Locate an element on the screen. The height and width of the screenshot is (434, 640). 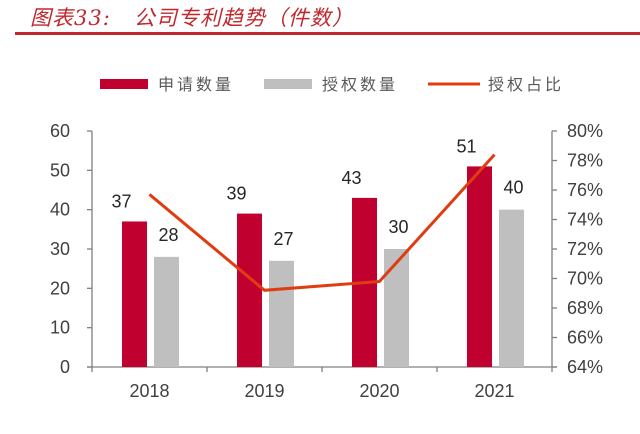
data-label-grants: 30 is located at coordinates (398, 227).